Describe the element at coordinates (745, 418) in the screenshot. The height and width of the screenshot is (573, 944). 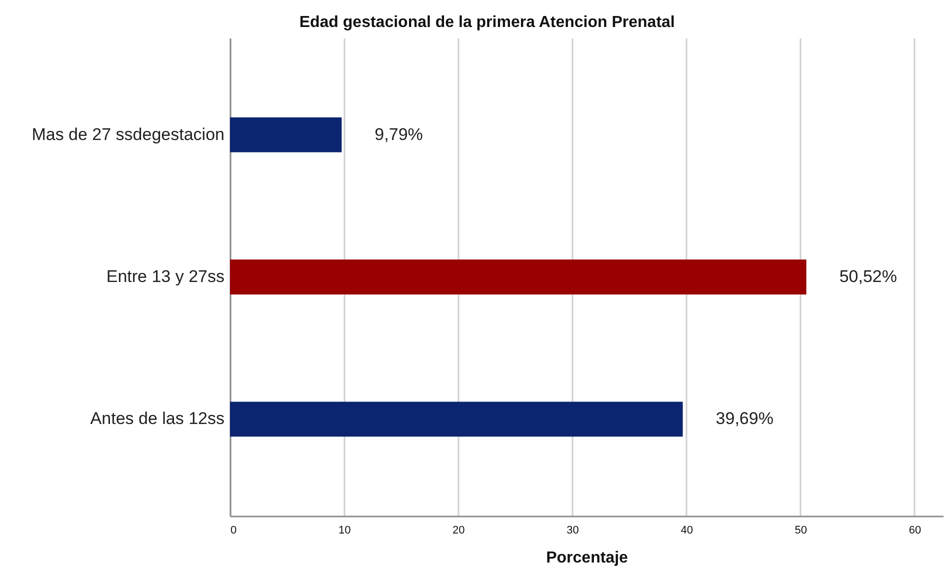
I see `data-label: 39,69%` at that location.